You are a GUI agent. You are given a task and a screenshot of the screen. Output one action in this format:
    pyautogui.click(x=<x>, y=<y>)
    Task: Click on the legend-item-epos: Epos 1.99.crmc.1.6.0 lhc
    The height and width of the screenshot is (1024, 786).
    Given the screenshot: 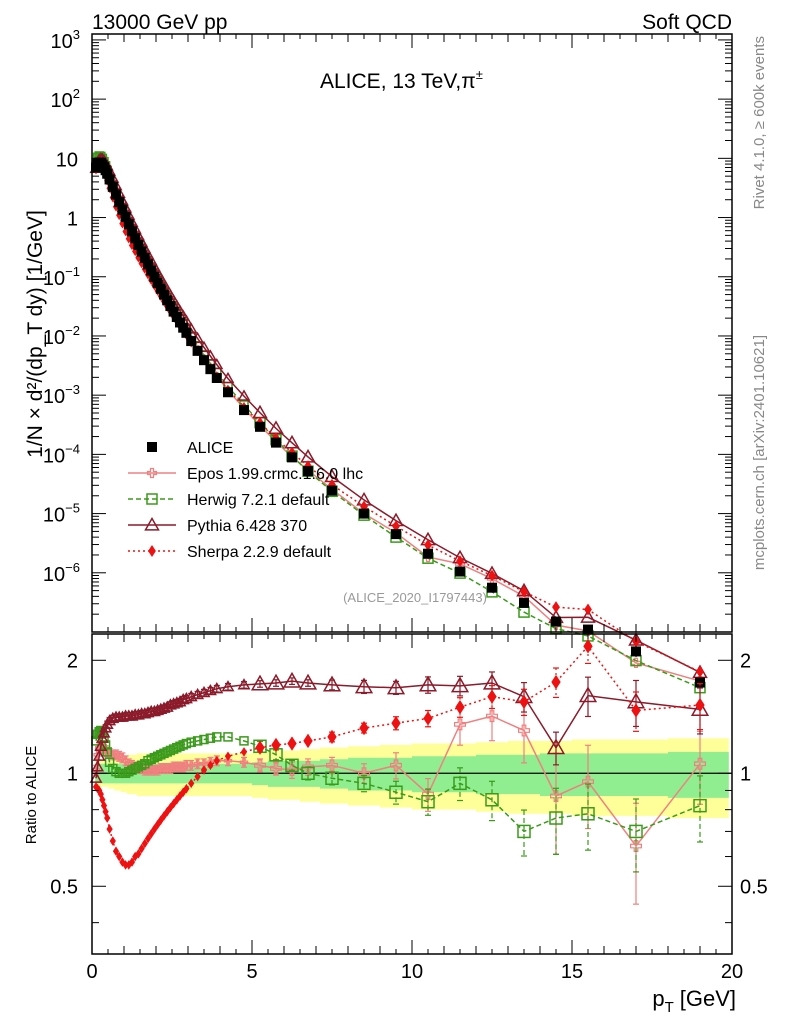 What is the action you would take?
    pyautogui.click(x=245, y=474)
    